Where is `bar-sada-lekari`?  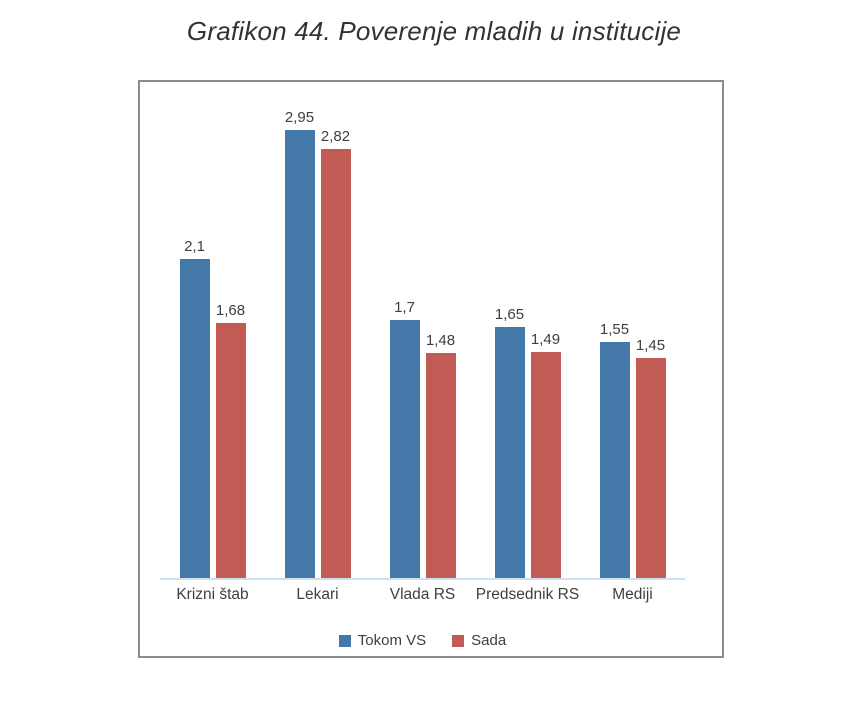
bar-sada-lekari is located at coordinates (335, 363).